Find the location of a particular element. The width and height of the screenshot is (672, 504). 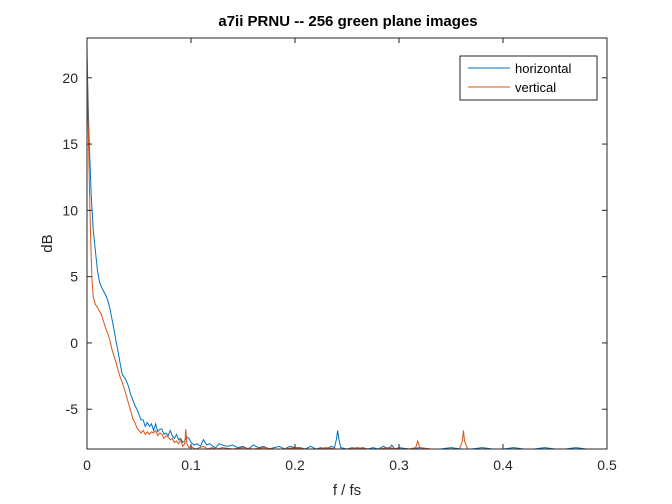

chart-title: a7ii PRNU -- 256 green plane images is located at coordinates (347, 21).